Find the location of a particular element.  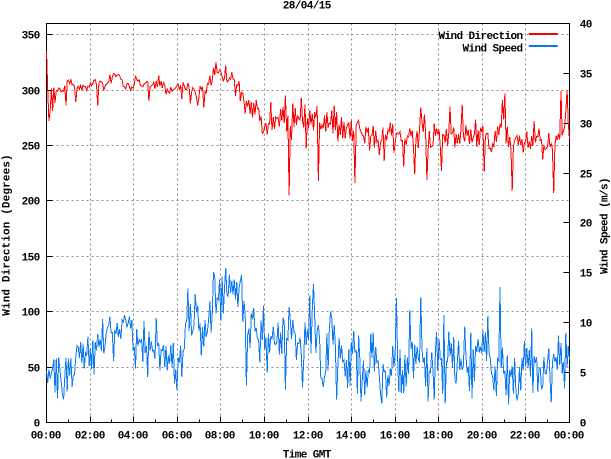

svg-text: 200 is located at coordinates (31, 202).